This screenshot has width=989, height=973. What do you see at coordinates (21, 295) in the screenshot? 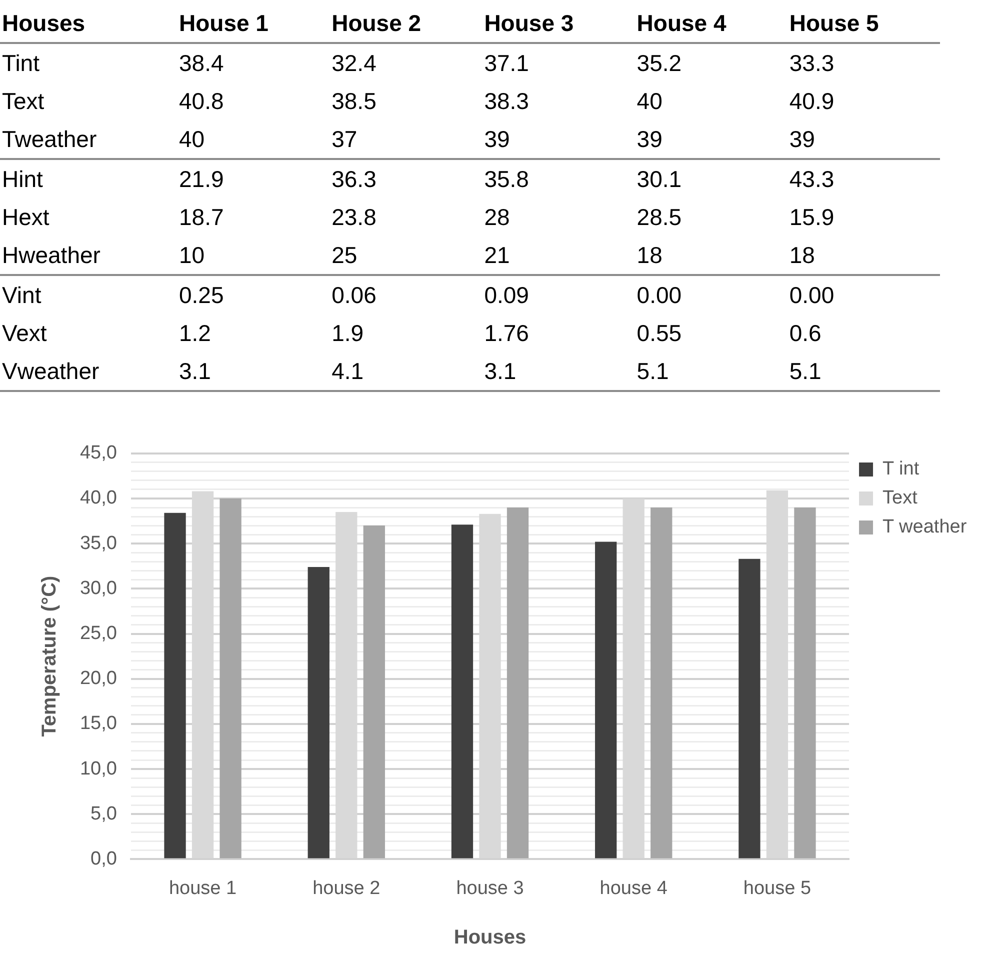
I see `y-tick-label: Vint` at bounding box center [21, 295].